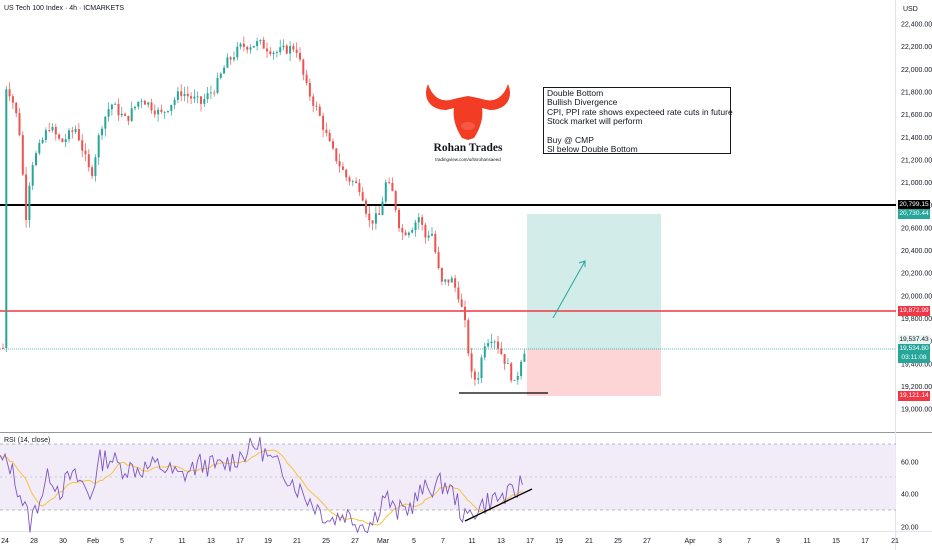 This screenshot has width=932, height=550. I want to click on price-tick: 21,400.00, so click(916, 138).